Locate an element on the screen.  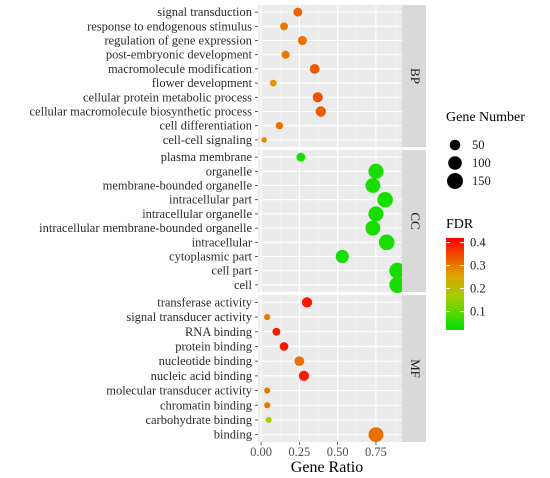
facet-strip-label: MF is located at coordinates (415, 368).